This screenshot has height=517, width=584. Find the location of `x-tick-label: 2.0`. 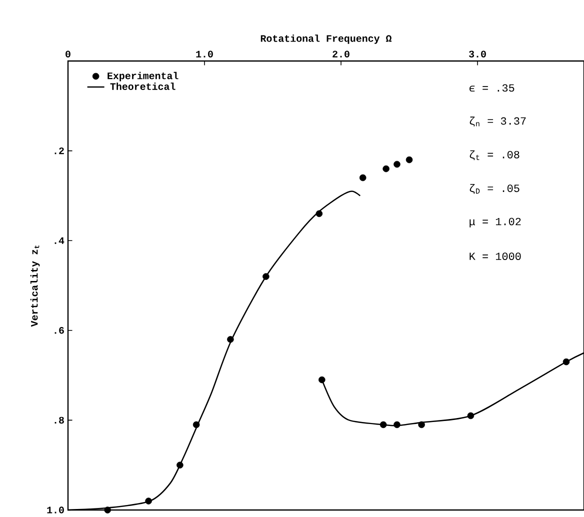

x-tick-label: 2.0 is located at coordinates (341, 54).